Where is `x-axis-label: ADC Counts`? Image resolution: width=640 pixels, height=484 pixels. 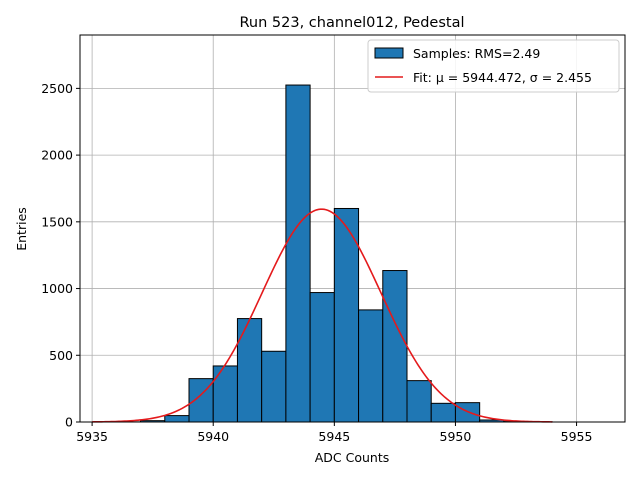 x-axis-label: ADC Counts is located at coordinates (352, 457).